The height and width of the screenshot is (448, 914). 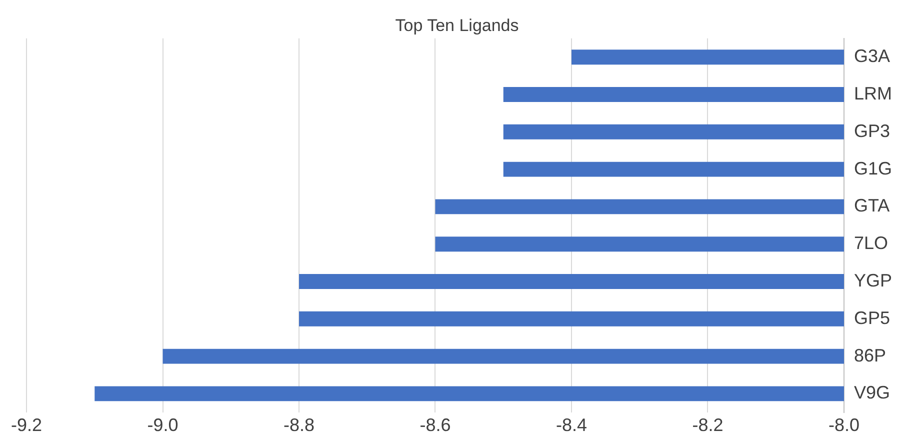 I want to click on y-tick-label: G1G, so click(x=873, y=168).